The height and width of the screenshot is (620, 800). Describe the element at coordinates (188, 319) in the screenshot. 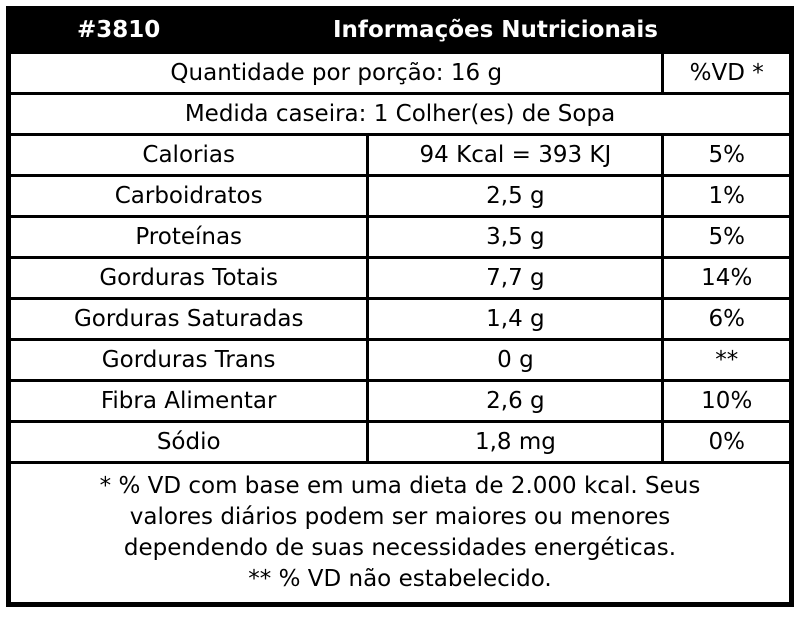

I see `nutrient-name: Gorduras Saturadas` at that location.